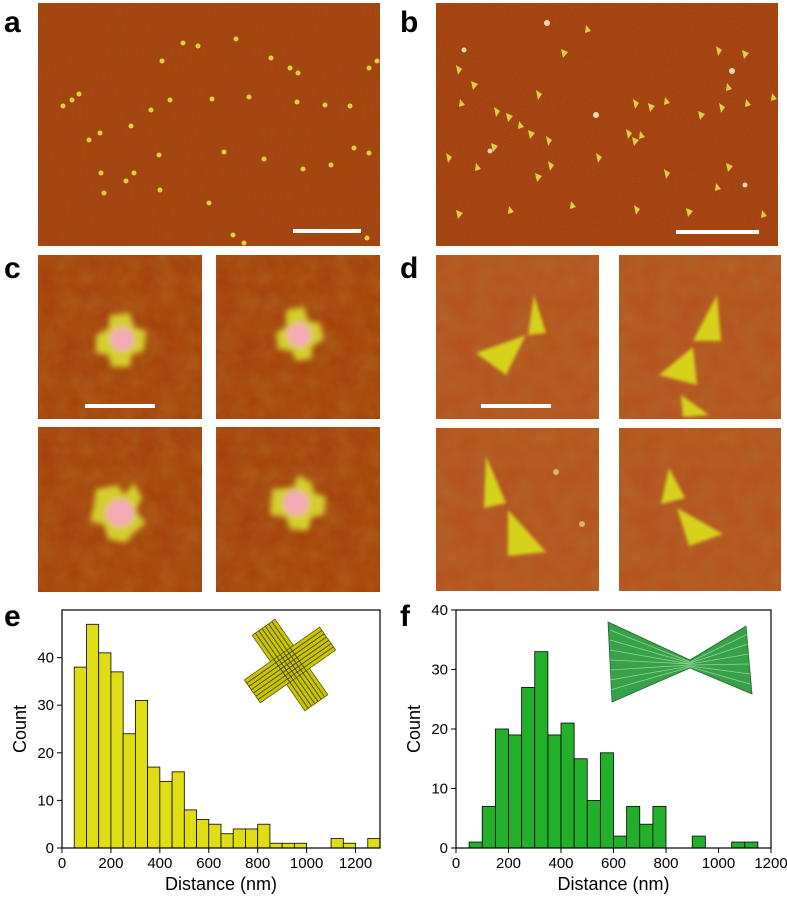 The width and height of the screenshot is (787, 898). I want to click on histogram-e-xtick-label: 800, so click(257, 863).